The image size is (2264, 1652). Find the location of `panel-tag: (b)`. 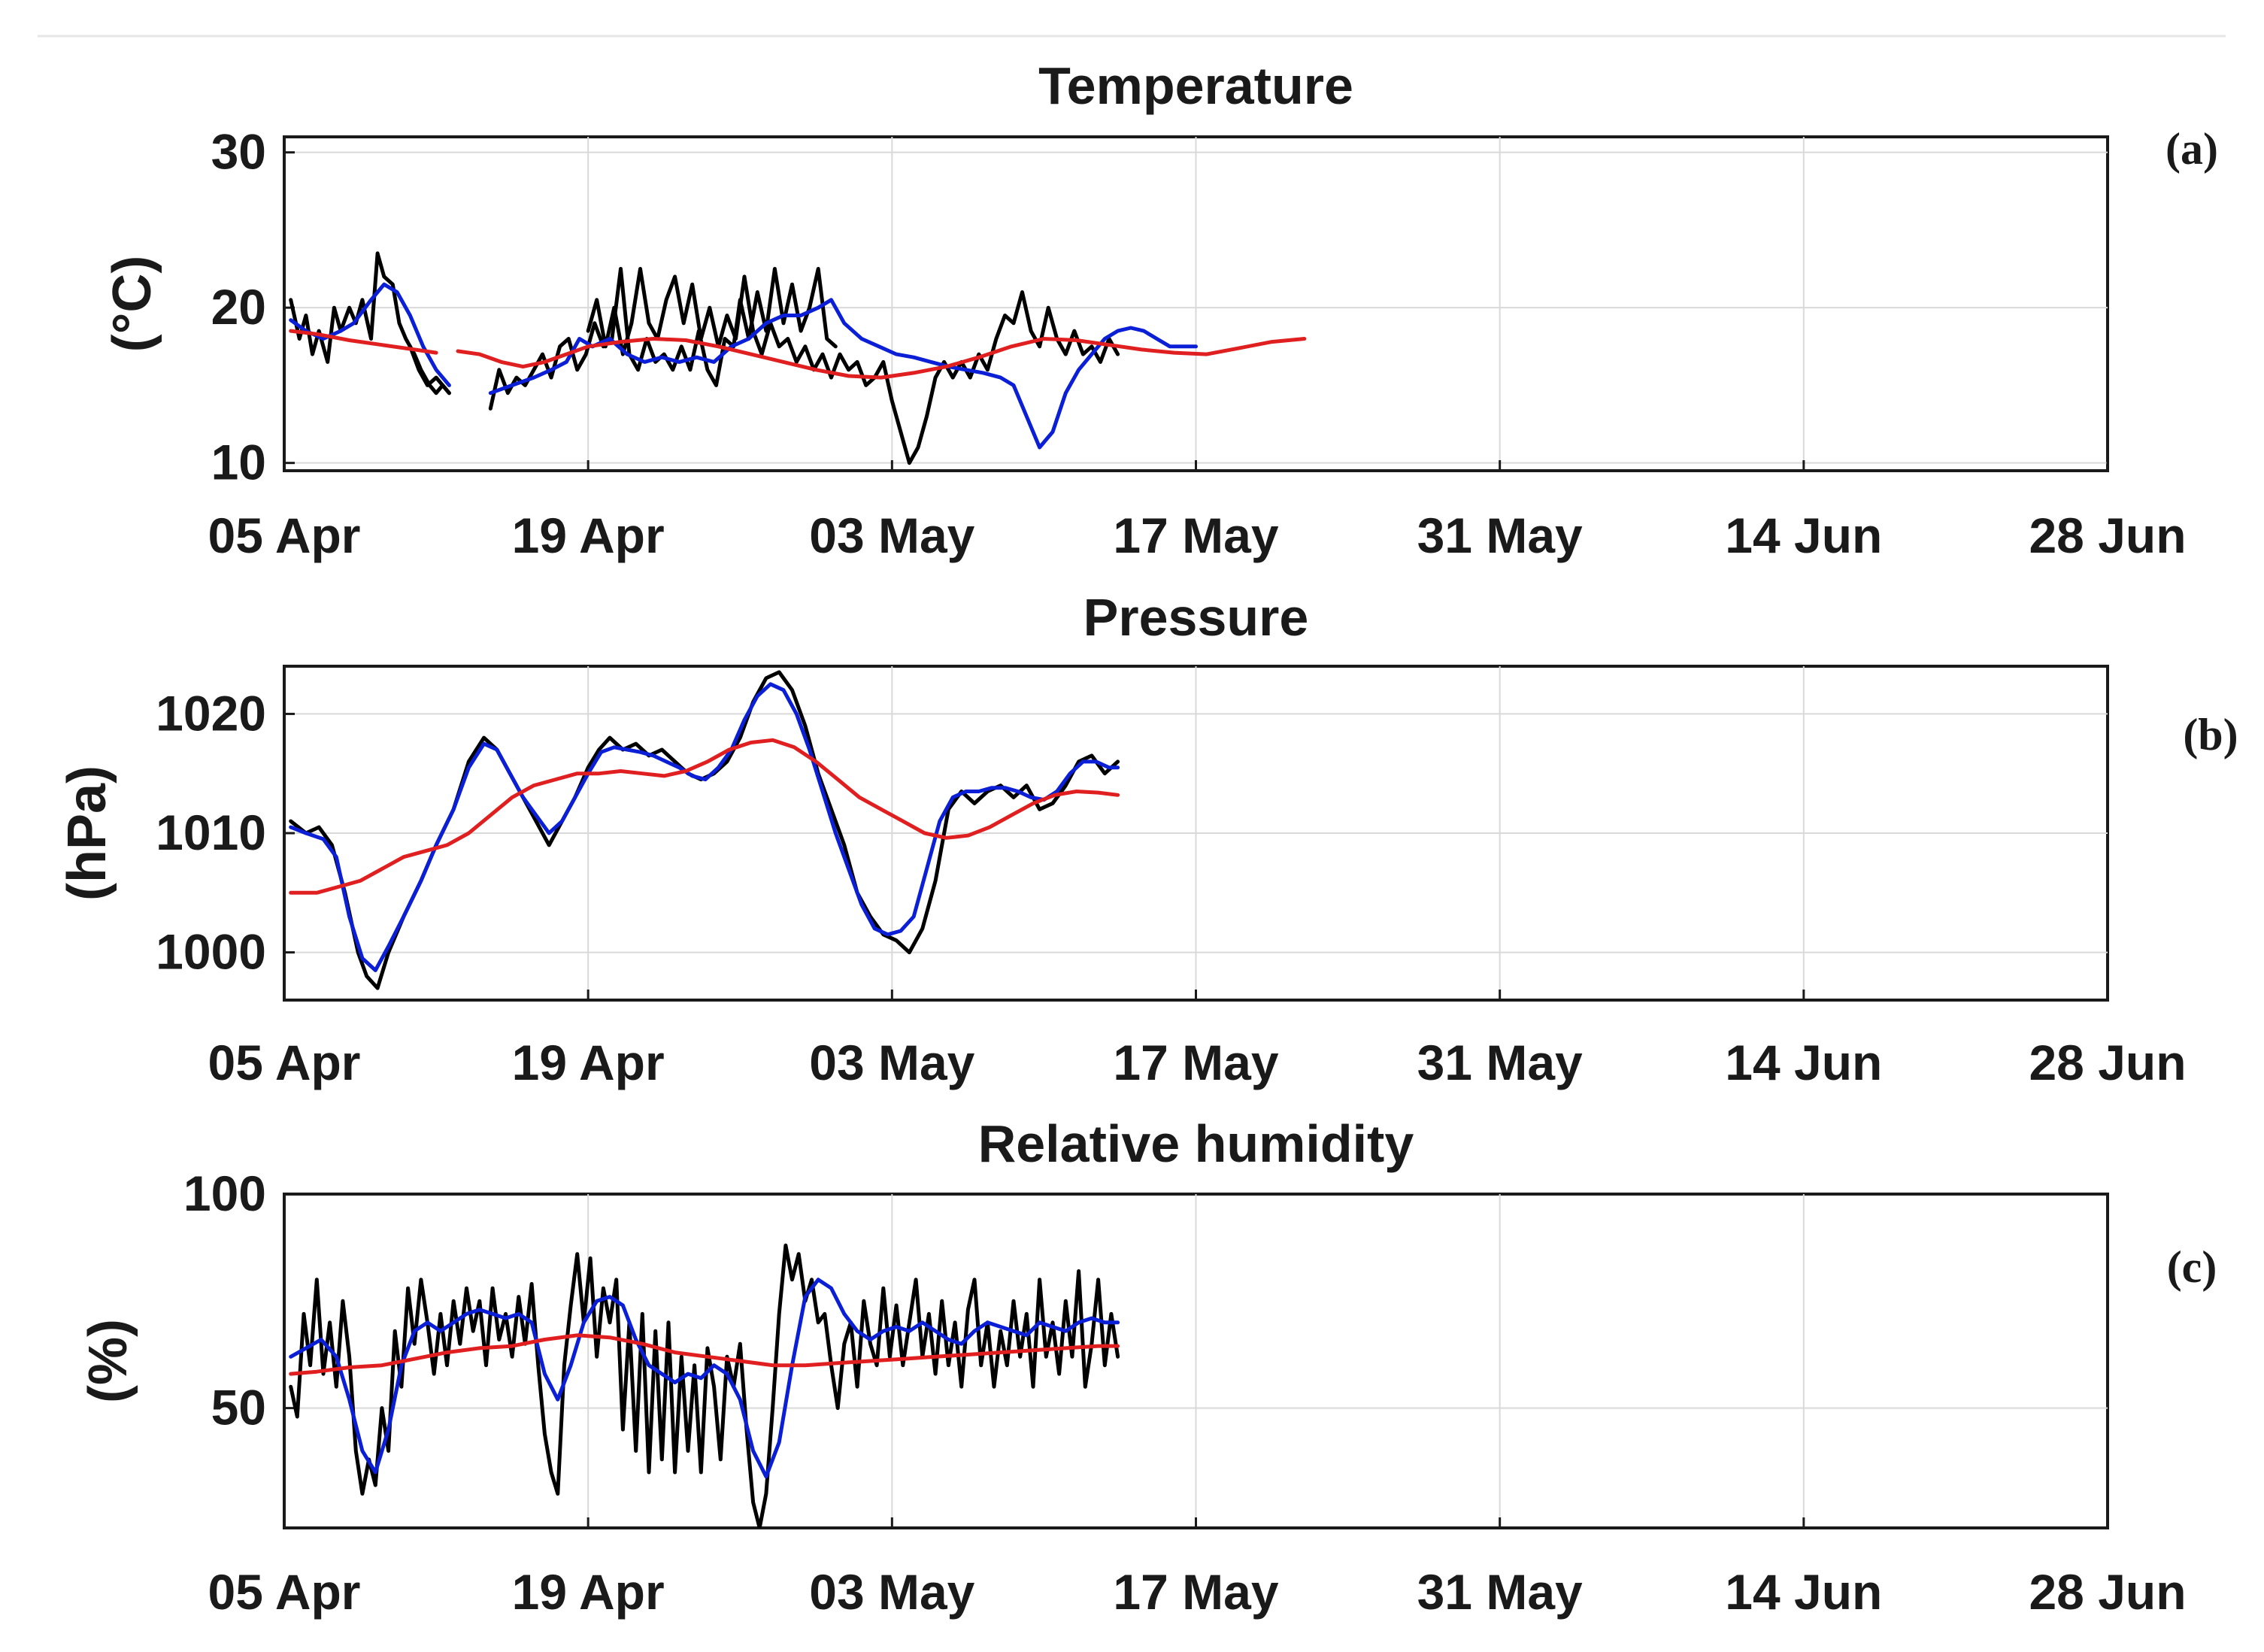

panel-tag: (b) is located at coordinates (2210, 734).